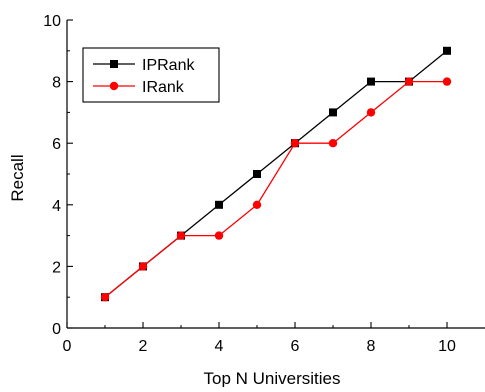  Describe the element at coordinates (56, 206) in the screenshot. I see `y-tick-label: 4` at that location.